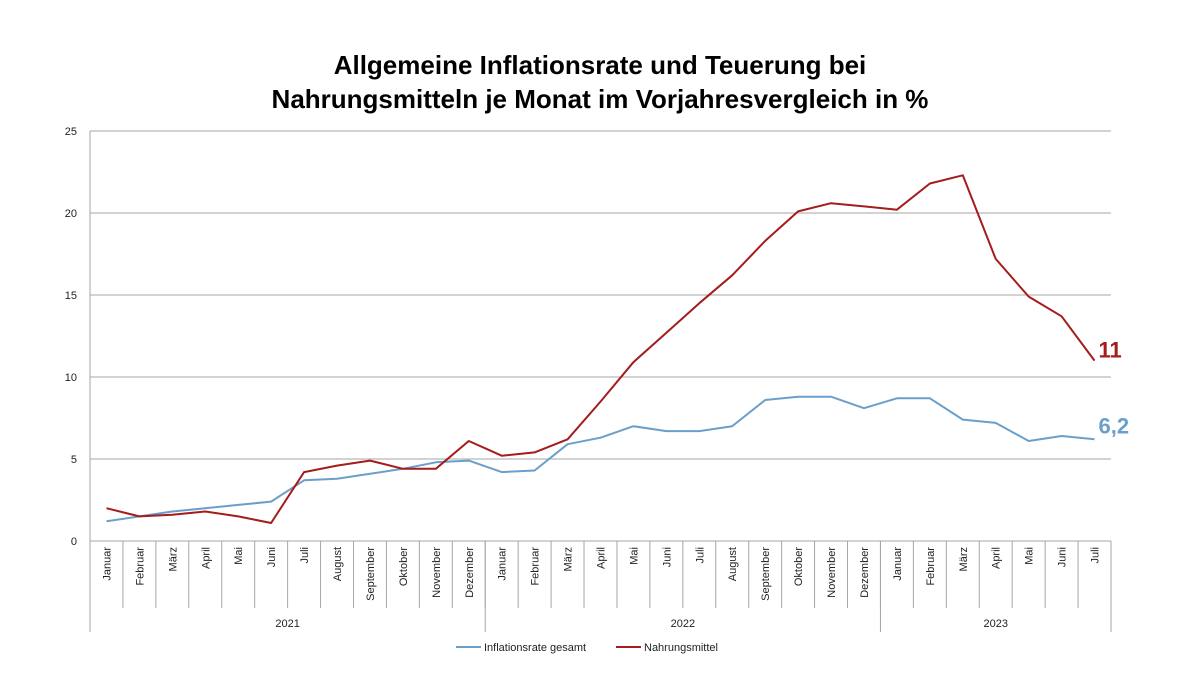  Describe the element at coordinates (74, 460) in the screenshot. I see `y-tick-label: 5` at that location.